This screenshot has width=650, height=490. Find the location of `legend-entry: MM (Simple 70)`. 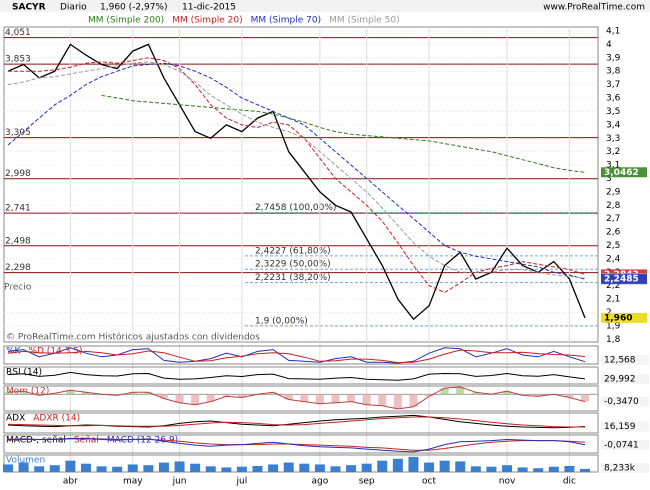

legend-entry: MM (Simple 70) is located at coordinates (286, 21).